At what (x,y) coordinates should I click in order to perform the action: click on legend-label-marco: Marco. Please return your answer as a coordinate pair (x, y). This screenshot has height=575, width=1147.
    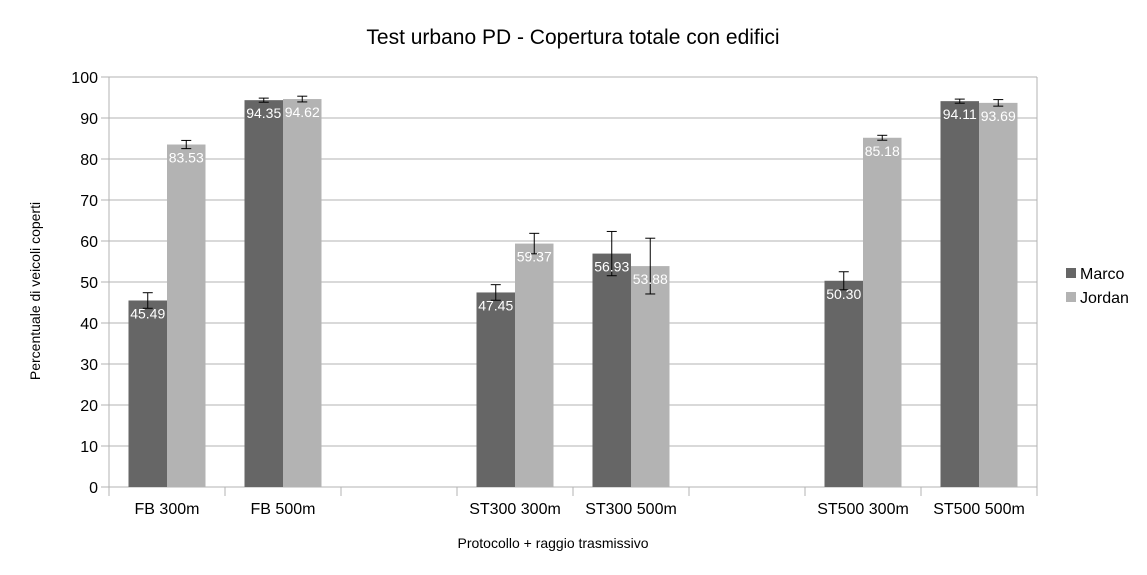
    Looking at the image, I should click on (1102, 274).